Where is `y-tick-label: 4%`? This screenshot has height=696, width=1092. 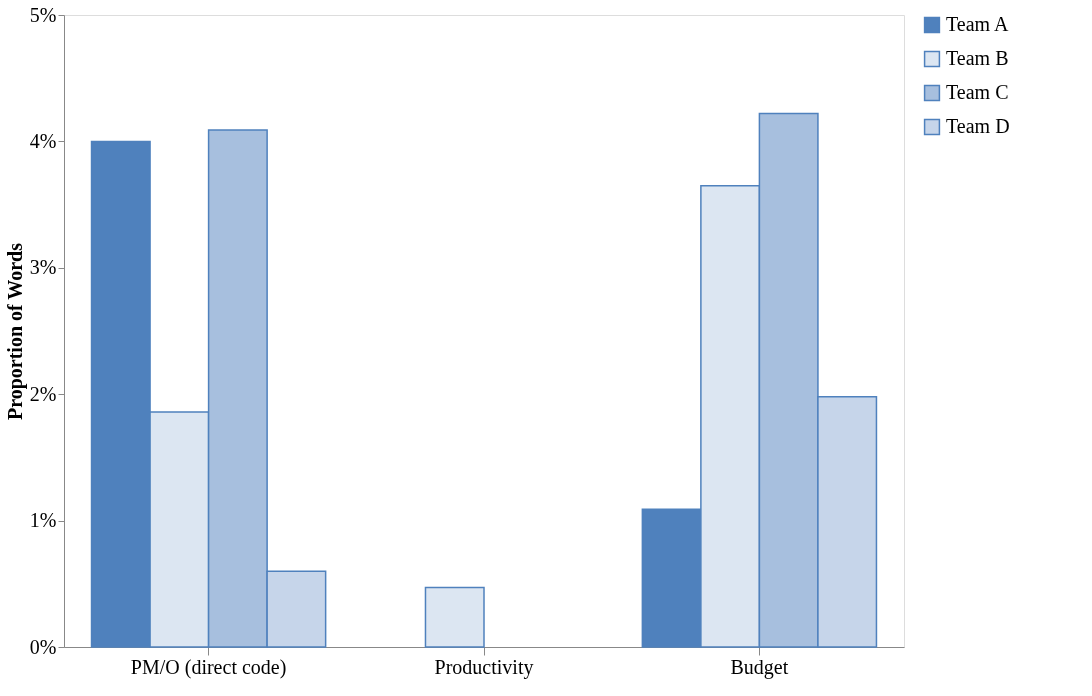 y-tick-label: 4% is located at coordinates (43, 140).